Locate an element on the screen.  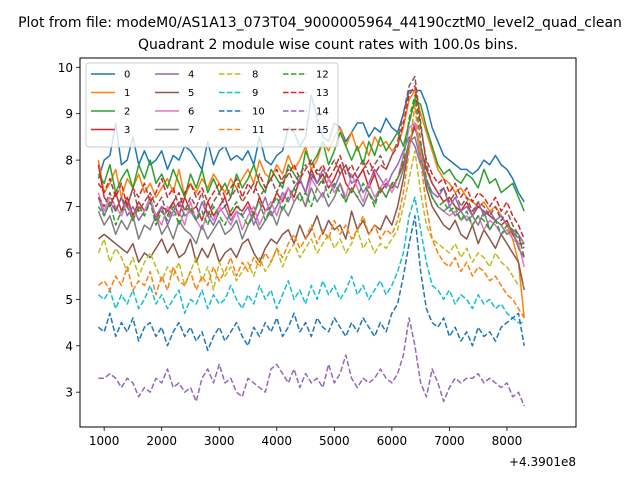
legend-label-0: 0 is located at coordinates (127, 75).